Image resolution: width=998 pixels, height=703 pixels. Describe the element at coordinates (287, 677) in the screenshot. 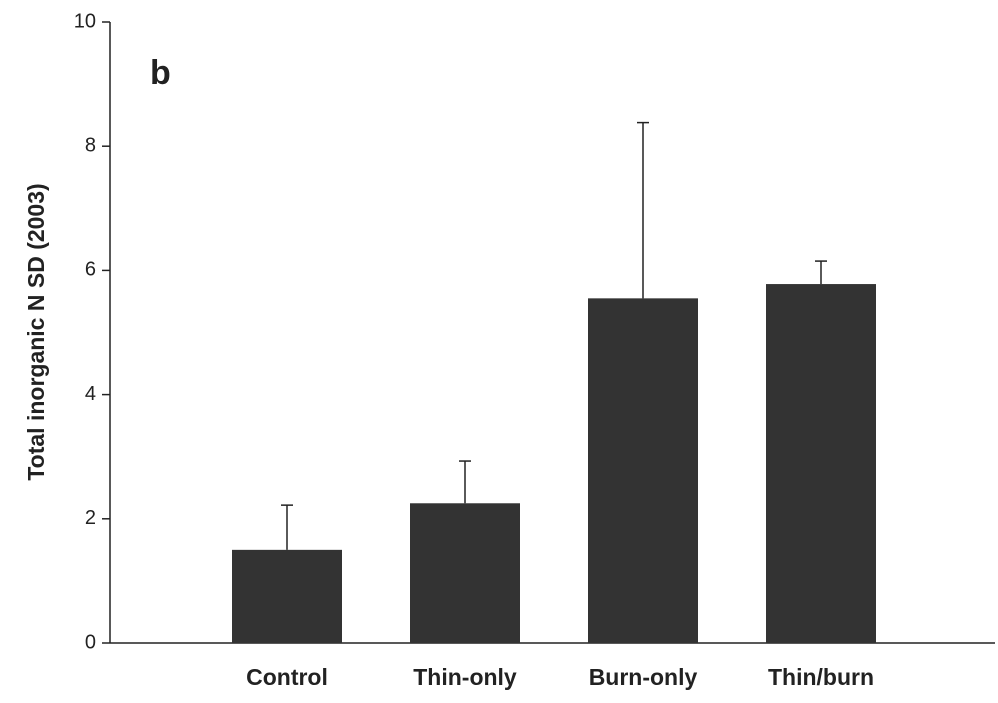

I see `x-tick-label: Control` at that location.